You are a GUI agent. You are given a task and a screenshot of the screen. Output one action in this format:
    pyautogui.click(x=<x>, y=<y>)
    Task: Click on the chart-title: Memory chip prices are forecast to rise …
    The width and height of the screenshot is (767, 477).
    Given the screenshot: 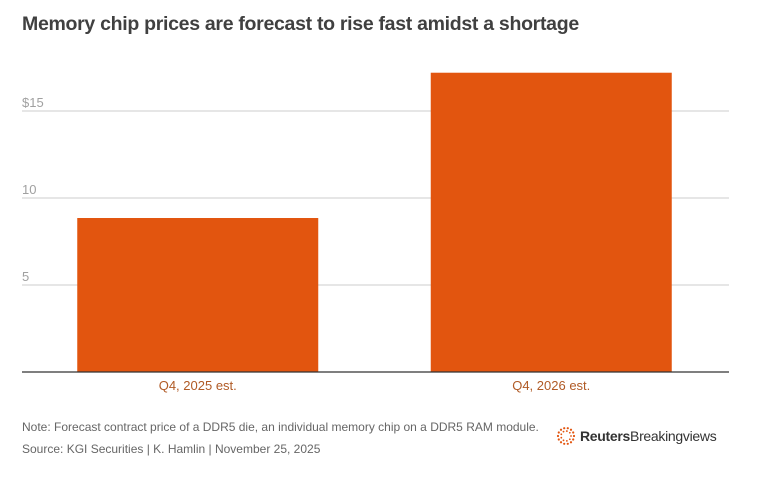 What is the action you would take?
    pyautogui.click(x=300, y=24)
    